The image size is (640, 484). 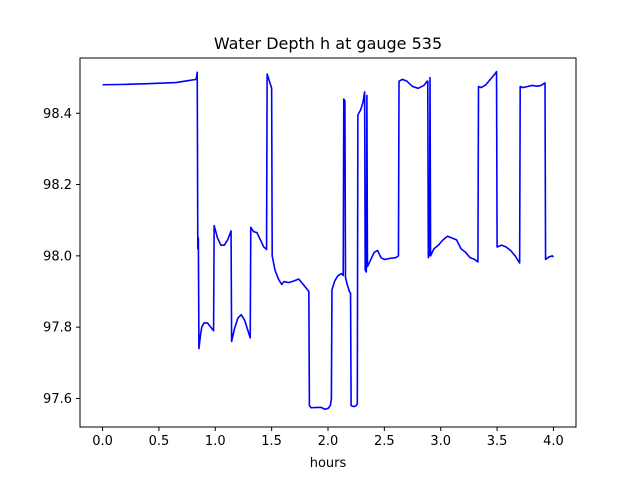 I want to click on y-tick-label: 98.4, so click(x=57, y=114).